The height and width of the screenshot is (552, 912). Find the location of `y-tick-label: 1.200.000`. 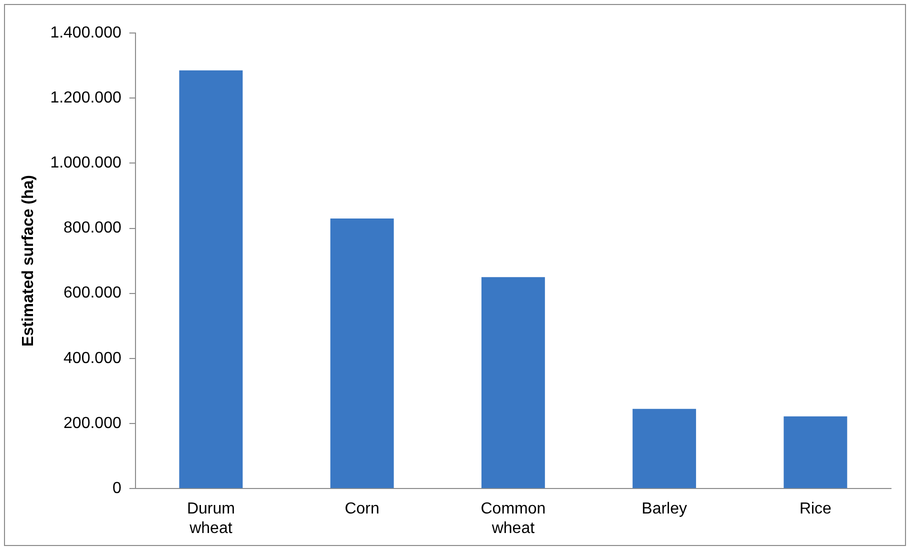

y-tick-label: 1.200.000 is located at coordinates (86, 97).